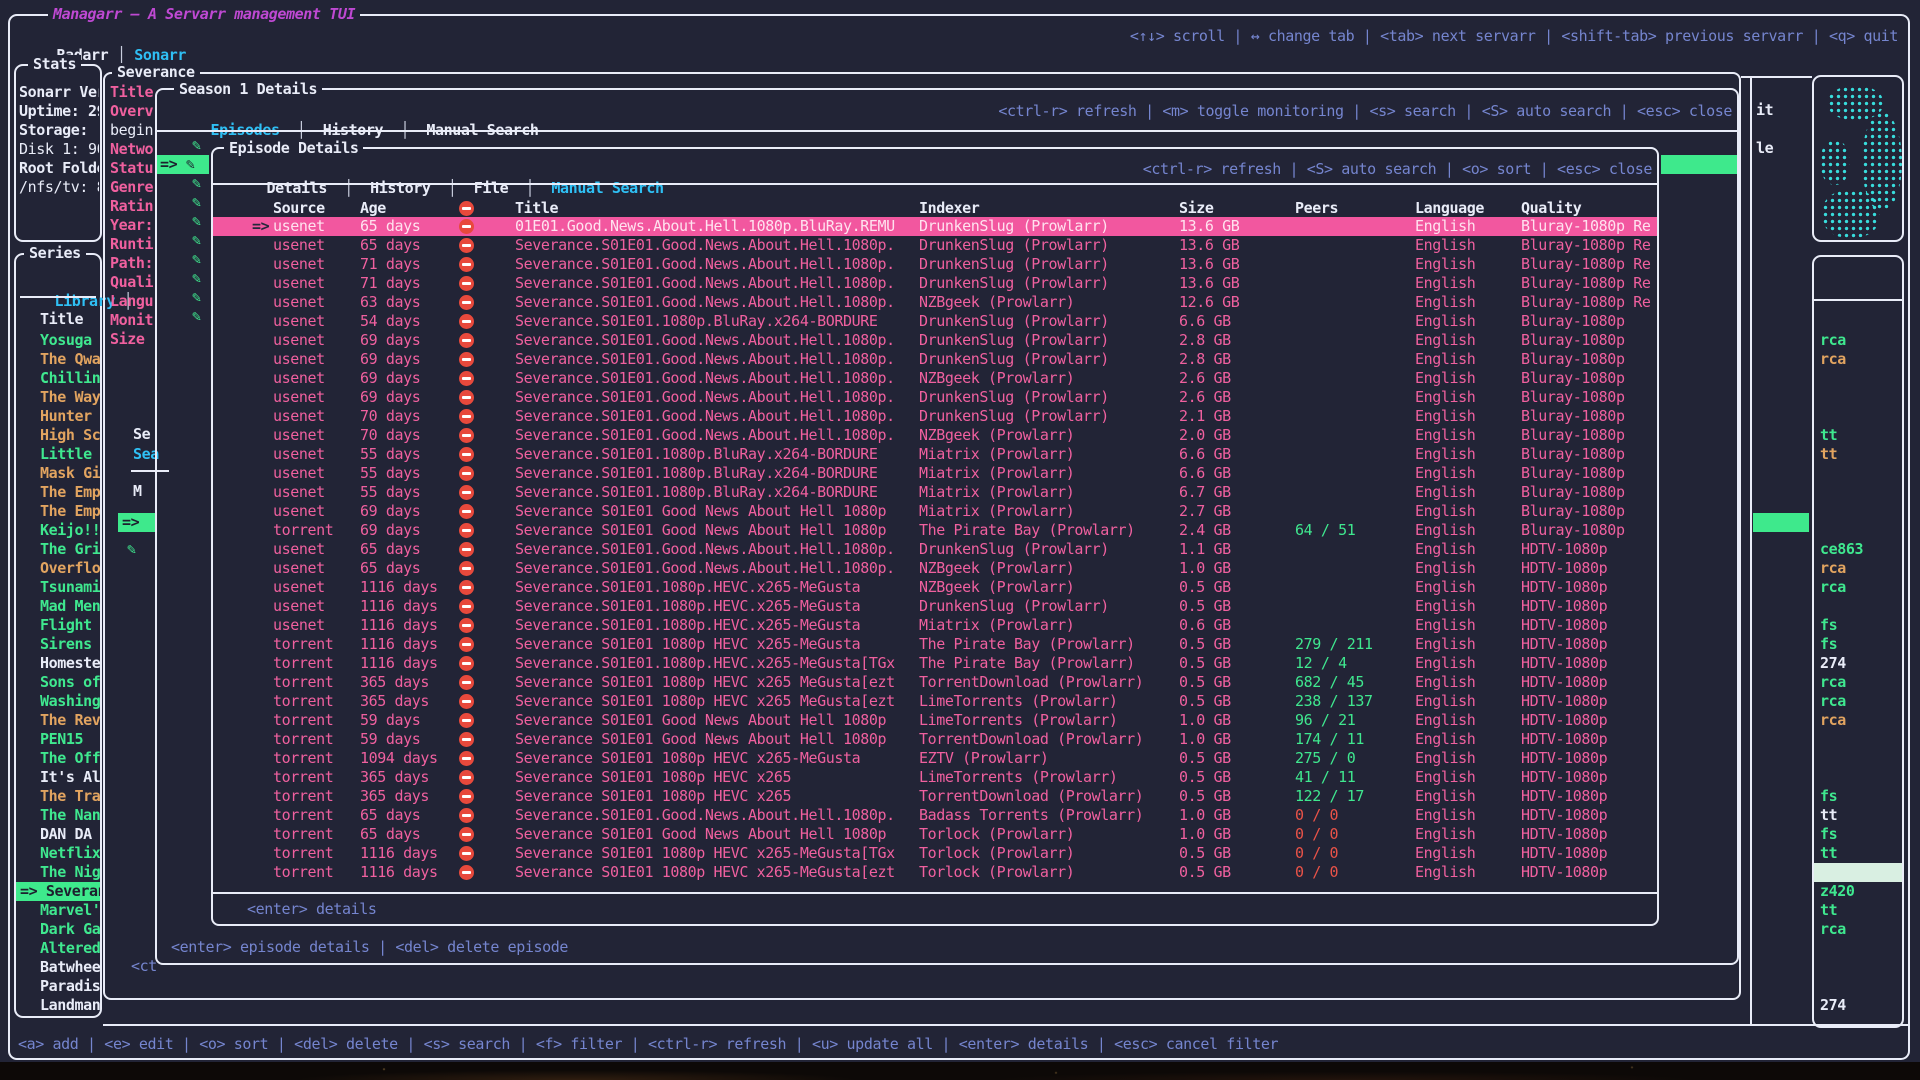 This screenshot has height=1080, width=1920. Describe the element at coordinates (70, 777) in the screenshot. I see `series-list-item: It's Al` at that location.